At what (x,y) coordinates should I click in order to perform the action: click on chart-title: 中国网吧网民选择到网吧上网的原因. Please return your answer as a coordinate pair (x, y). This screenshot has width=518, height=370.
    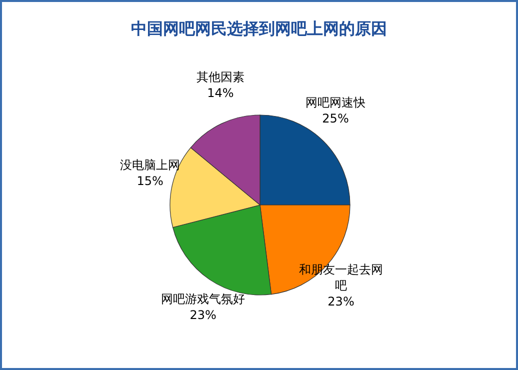
    Looking at the image, I should click on (259, 28).